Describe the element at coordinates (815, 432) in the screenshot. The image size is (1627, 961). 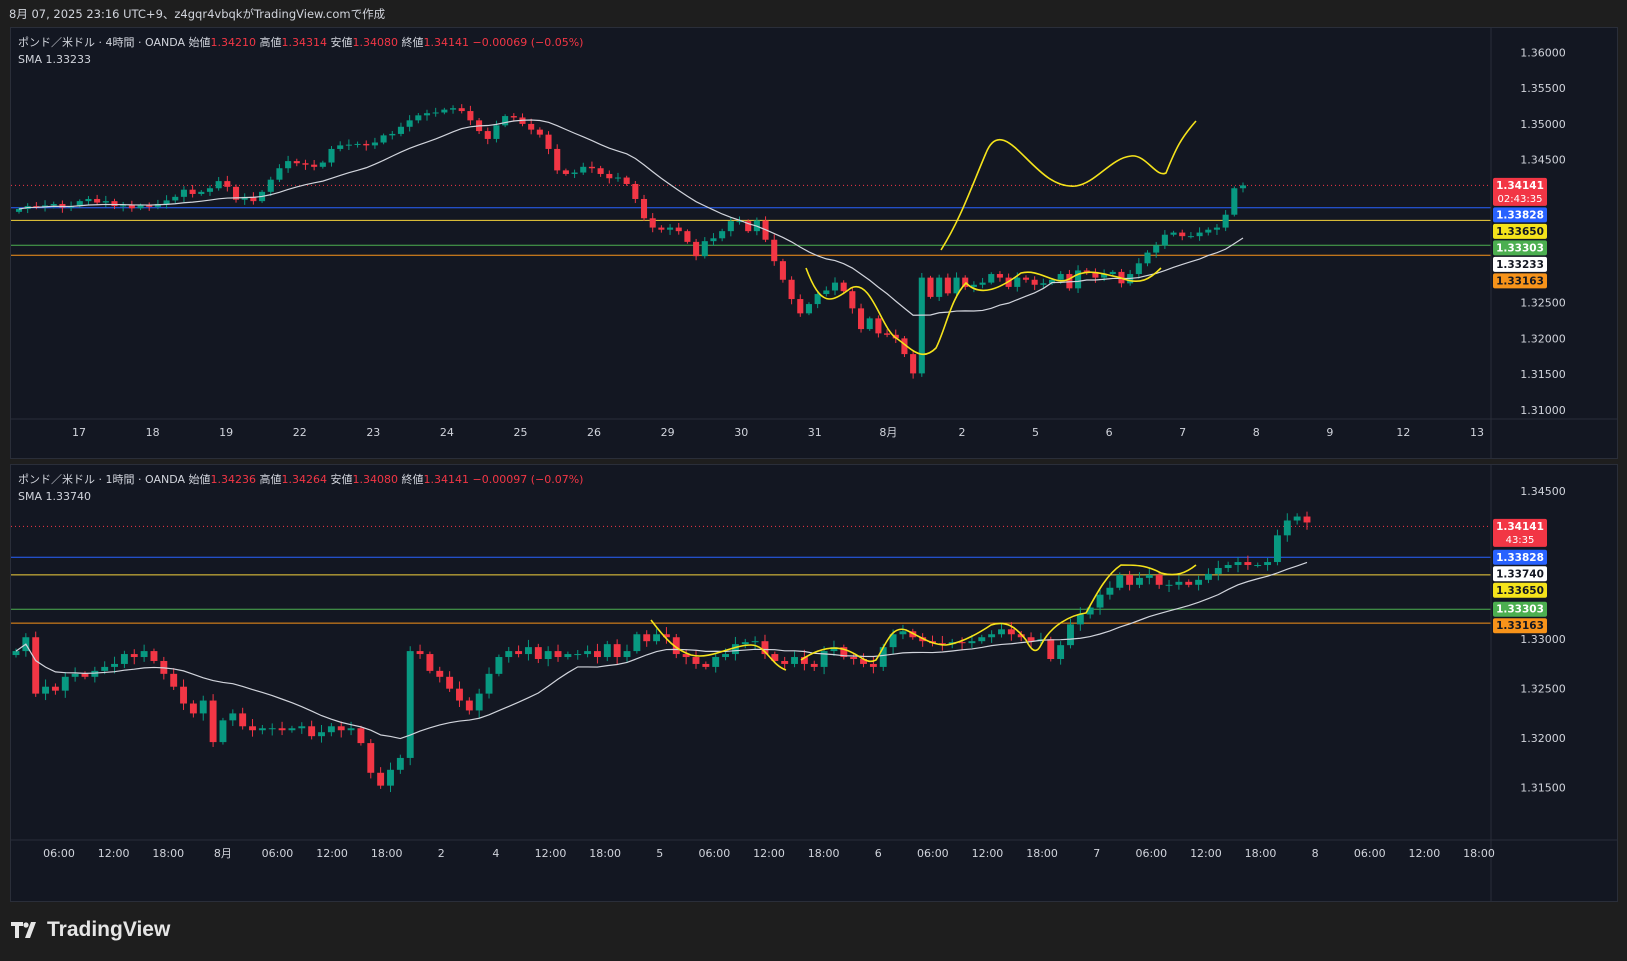
I see `x-tick-label: 31` at that location.